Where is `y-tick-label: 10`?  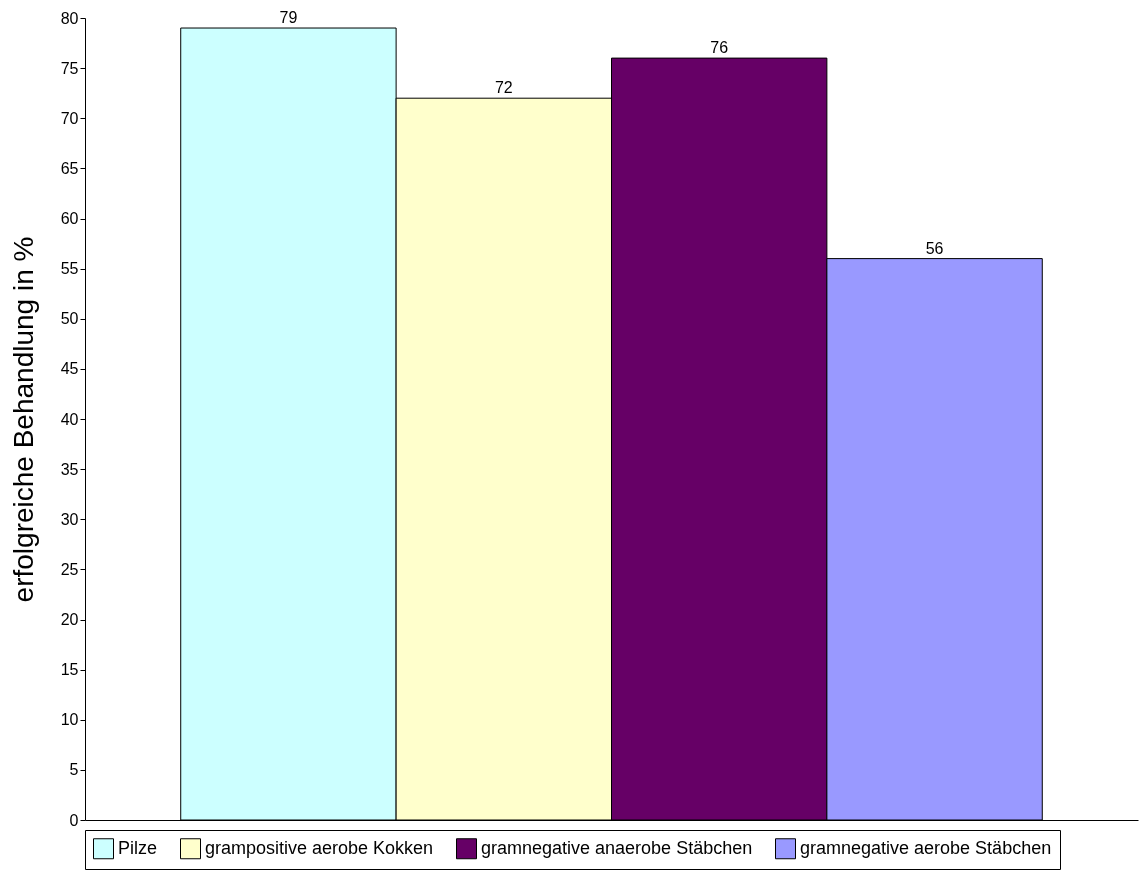
y-tick-label: 10 is located at coordinates (69, 720).